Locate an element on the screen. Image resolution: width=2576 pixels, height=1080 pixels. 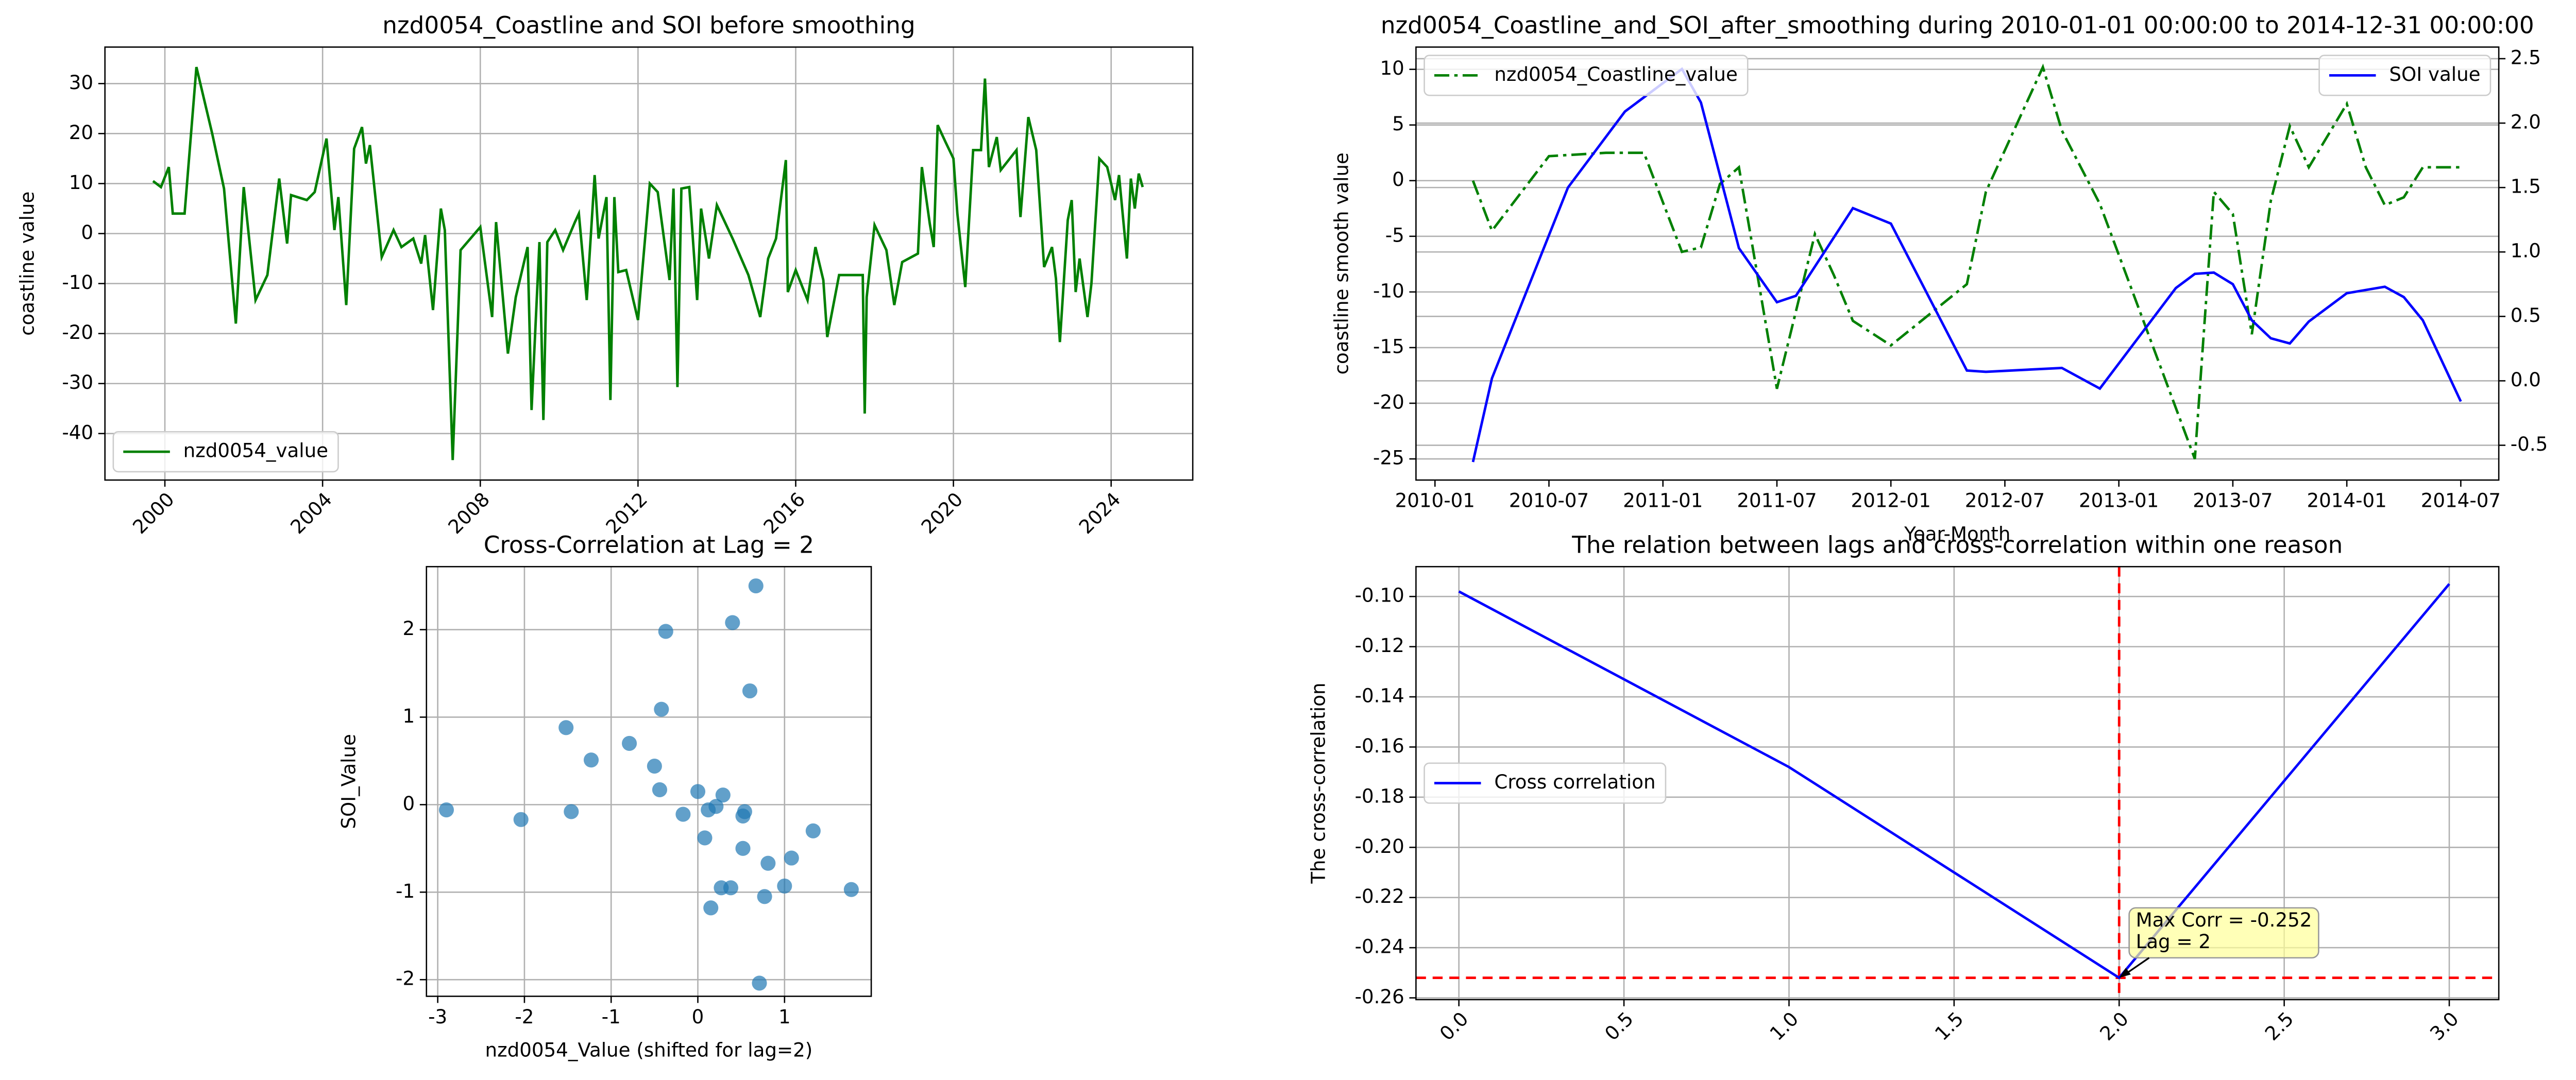
y-tick-label: -0.26 is located at coordinates (1379, 996).